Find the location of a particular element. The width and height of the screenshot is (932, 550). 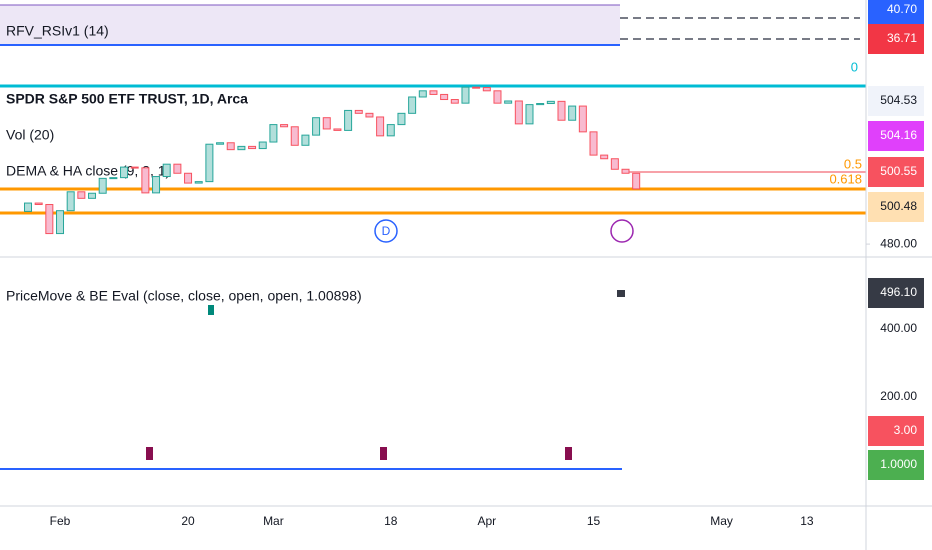

price-tag-label: 500.48 is located at coordinates (898, 206).